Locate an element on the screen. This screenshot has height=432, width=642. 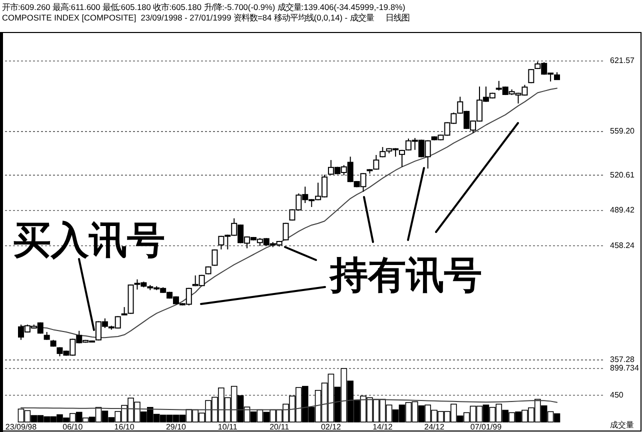
x-tick-label: 20/11 is located at coordinates (280, 427).